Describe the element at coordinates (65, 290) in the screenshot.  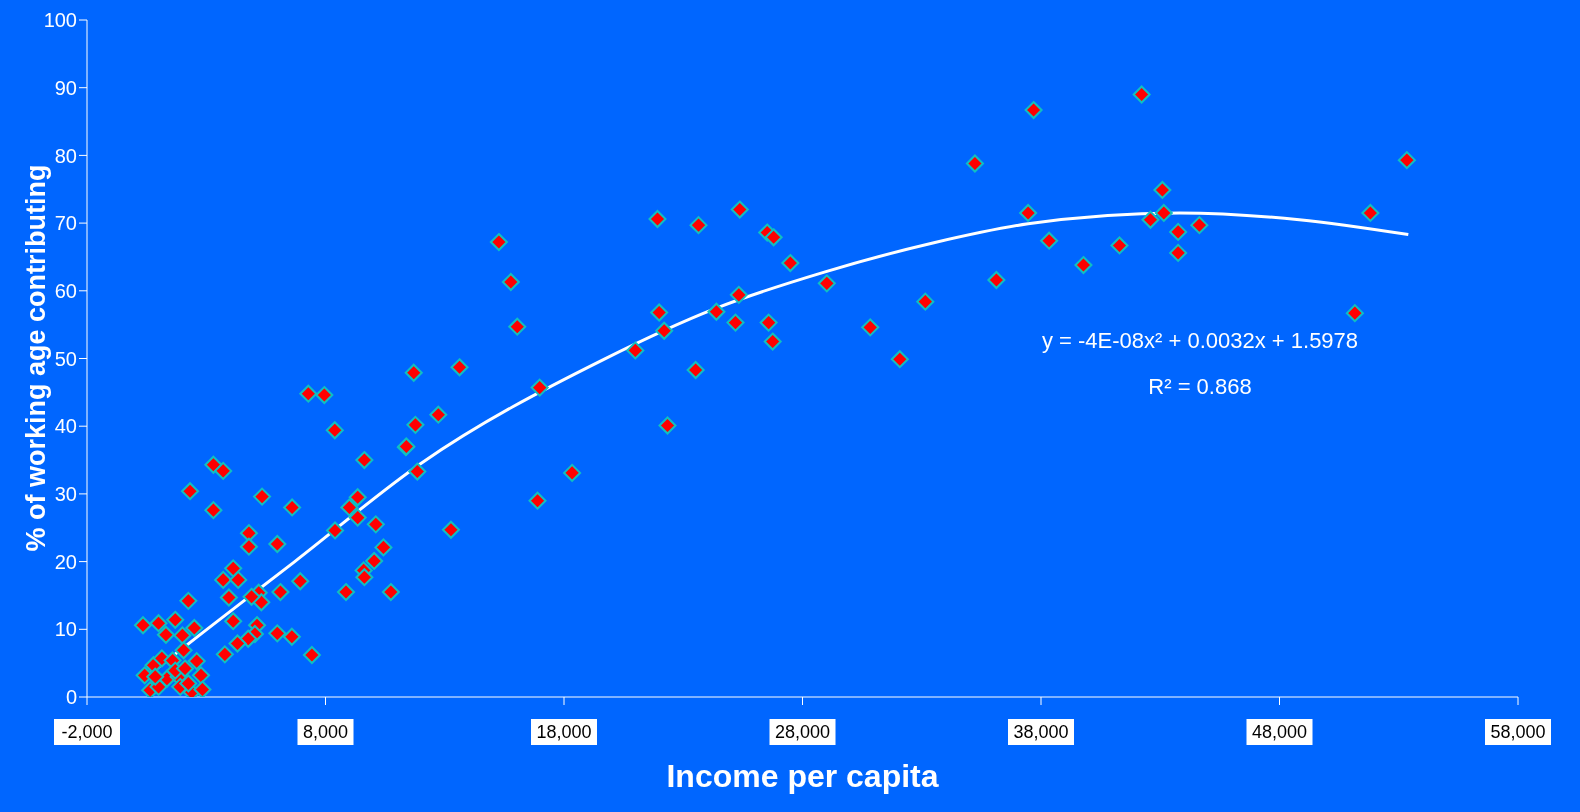
I see `y-tick-label: 60` at that location.